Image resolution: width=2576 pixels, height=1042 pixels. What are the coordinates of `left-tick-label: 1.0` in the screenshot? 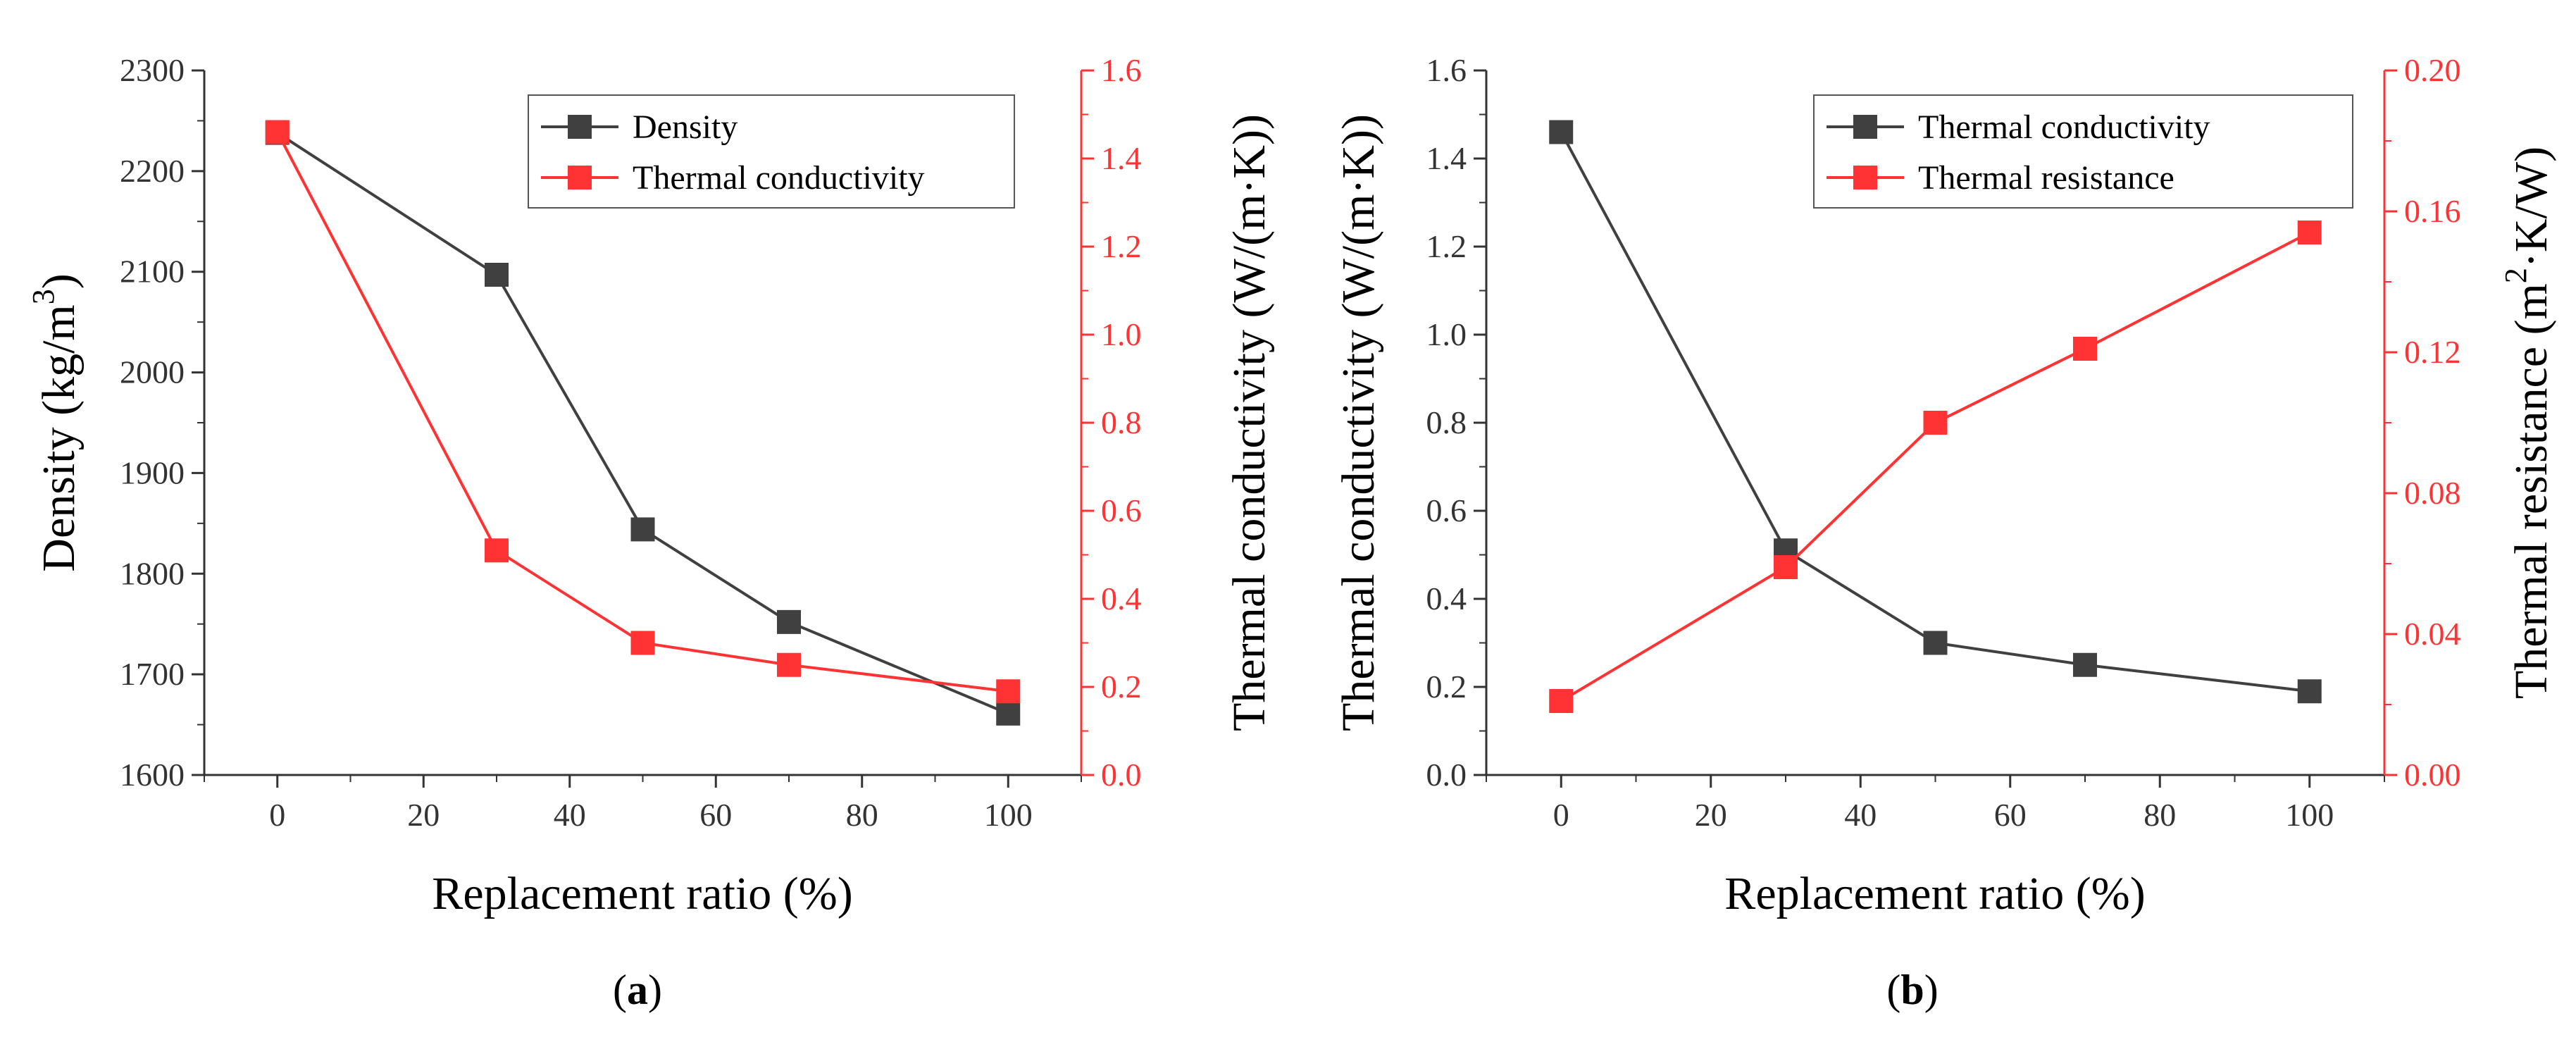 It's located at (1446, 334).